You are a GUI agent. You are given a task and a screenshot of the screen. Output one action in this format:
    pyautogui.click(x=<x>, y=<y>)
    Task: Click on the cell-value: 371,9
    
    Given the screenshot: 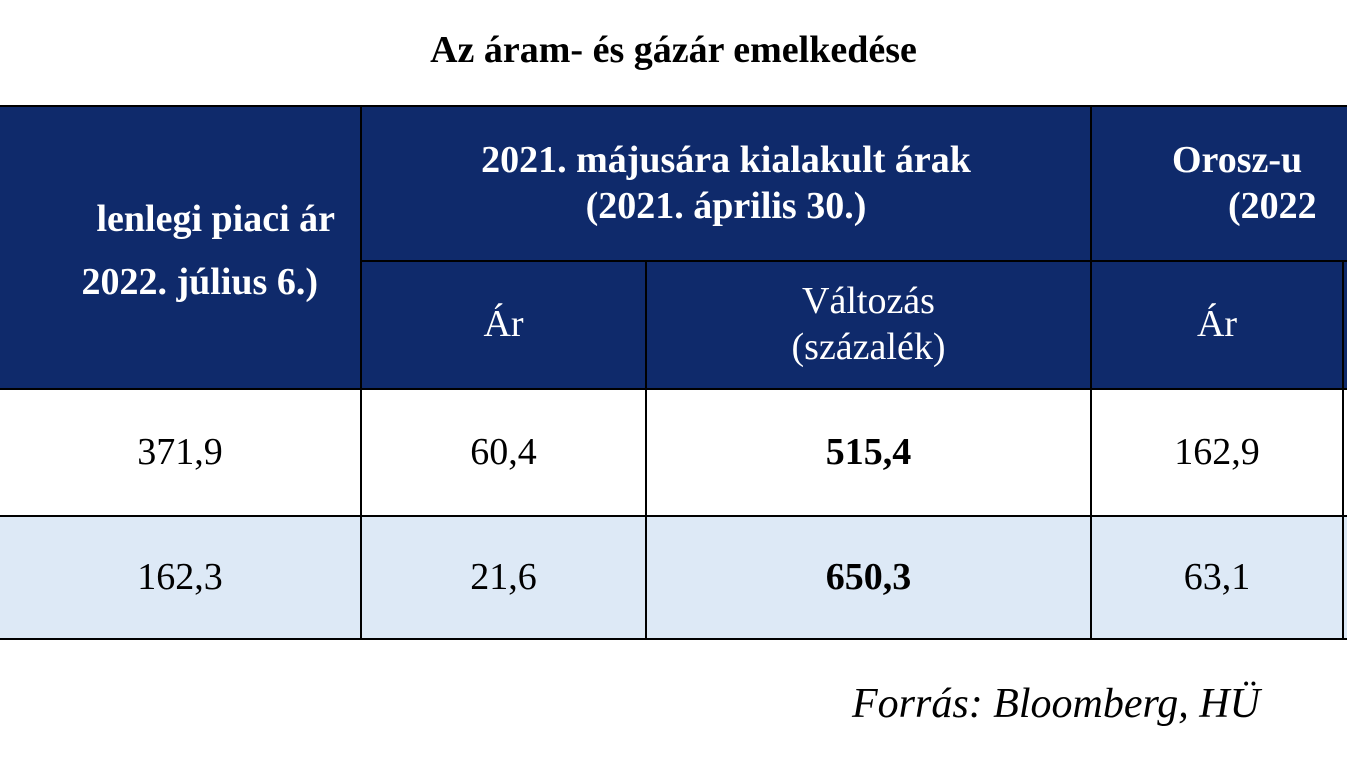 What is the action you would take?
    pyautogui.click(x=180, y=451)
    